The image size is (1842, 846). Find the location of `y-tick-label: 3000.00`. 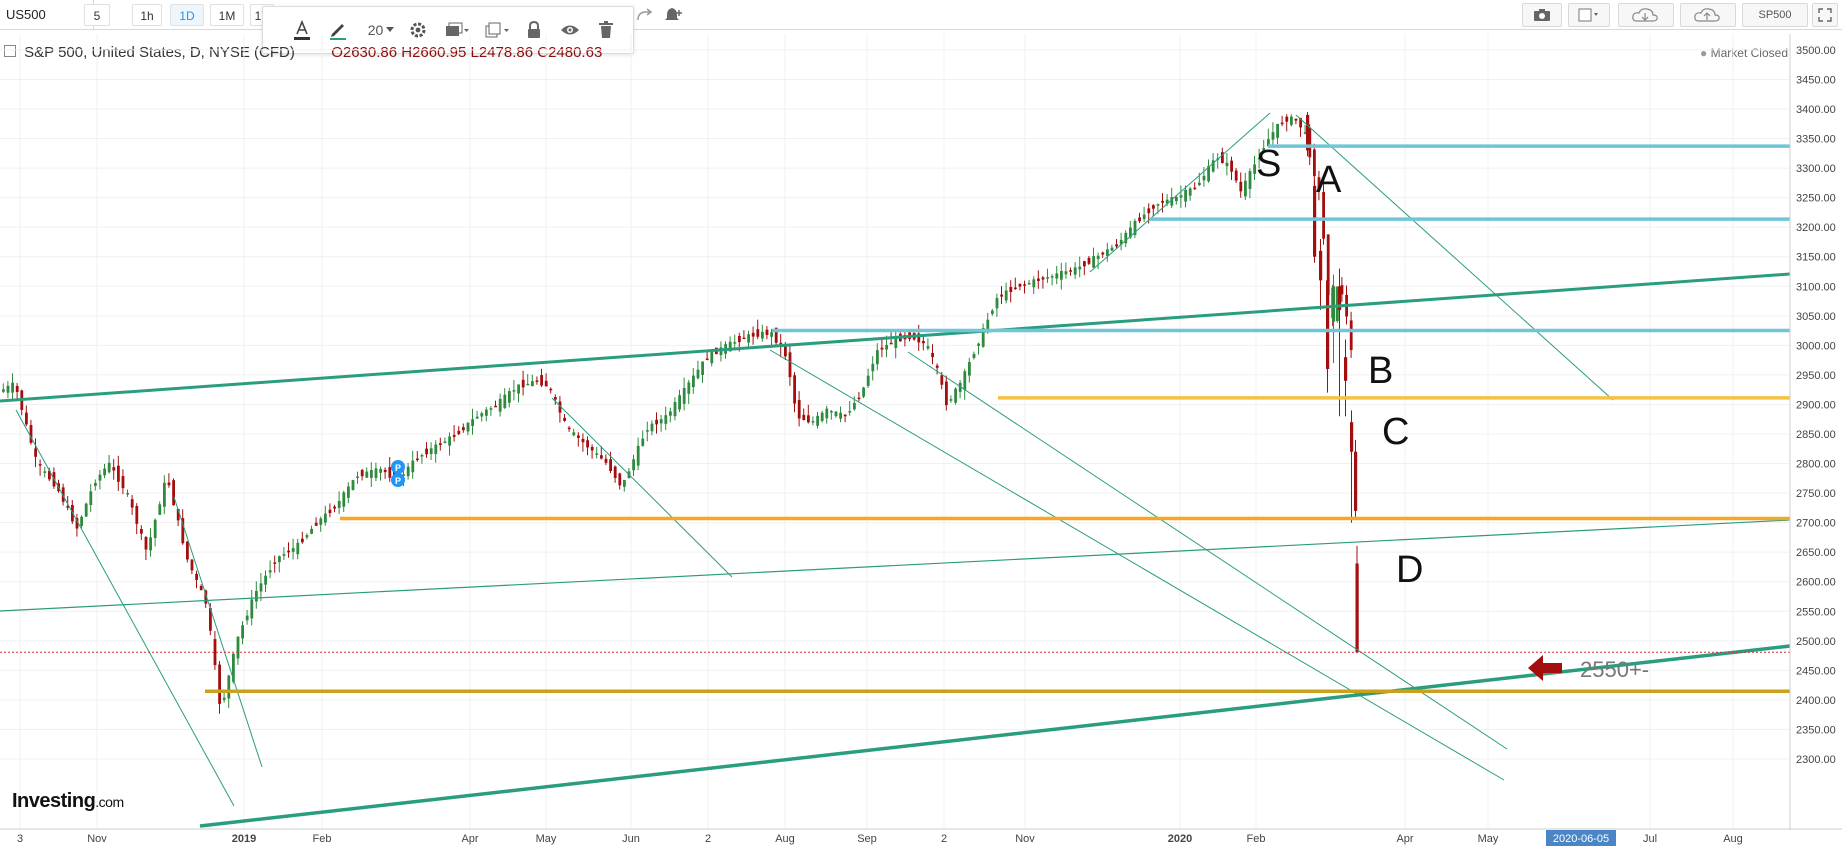

y-tick-label: 3000.00 is located at coordinates (1816, 346).